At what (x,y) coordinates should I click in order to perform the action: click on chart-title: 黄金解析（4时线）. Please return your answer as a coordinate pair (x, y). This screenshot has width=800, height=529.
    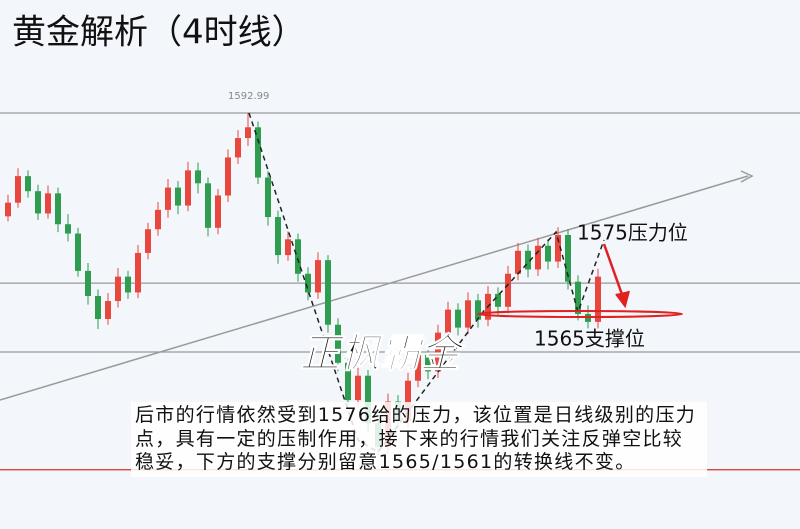
    Looking at the image, I should click on (159, 33).